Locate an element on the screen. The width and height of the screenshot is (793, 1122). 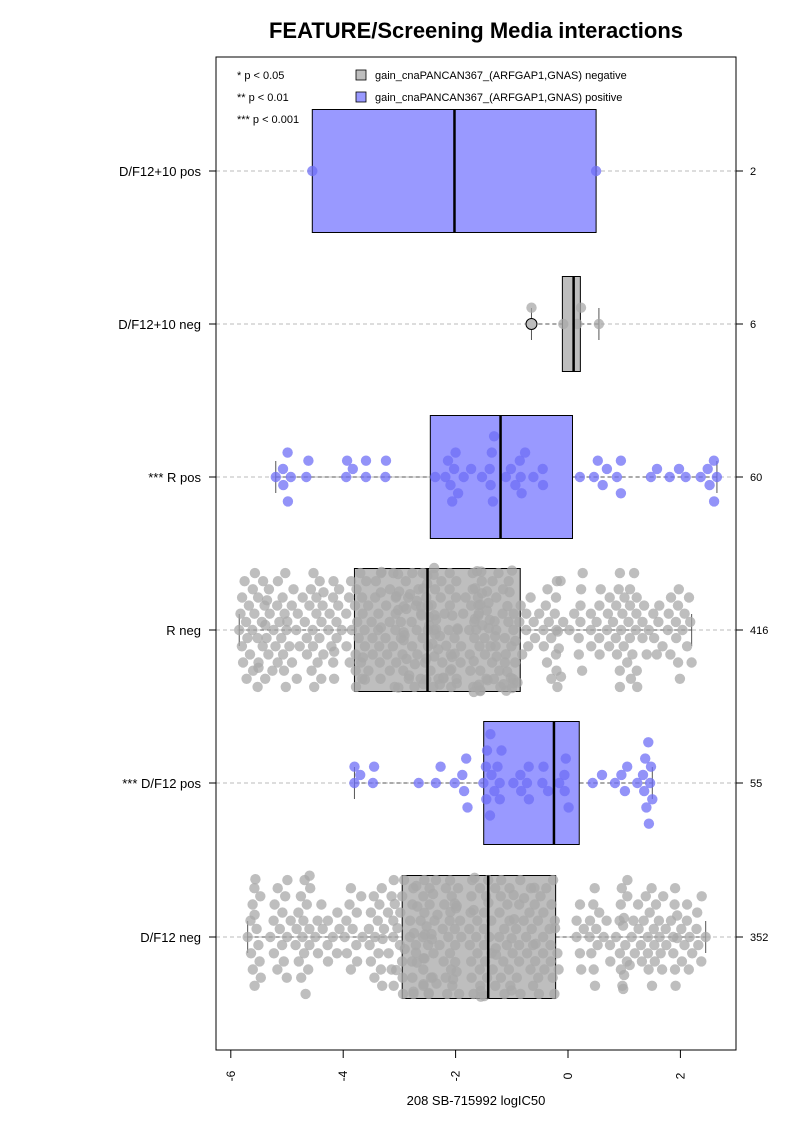
group-label: D/F12 neg is located at coordinates (170, 937).